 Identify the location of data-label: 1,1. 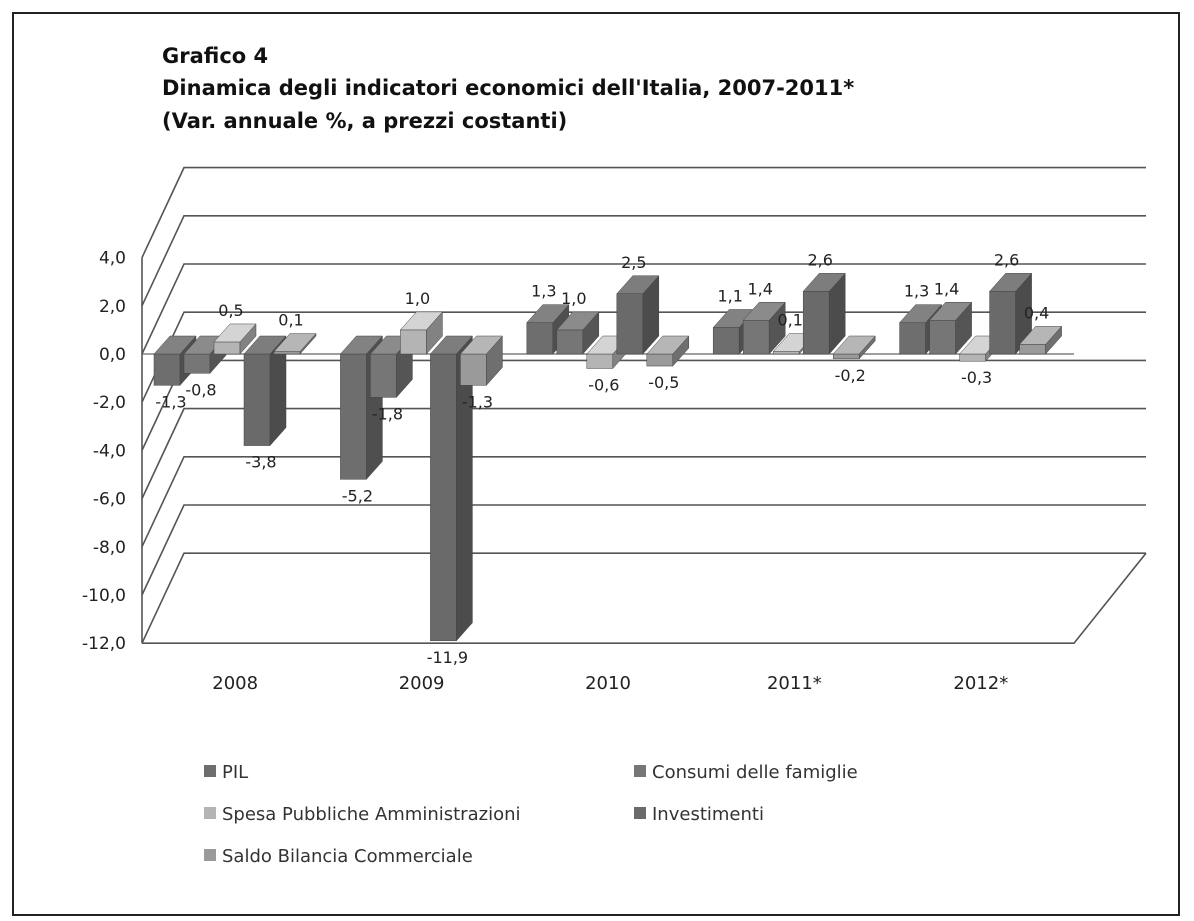
(729, 295).